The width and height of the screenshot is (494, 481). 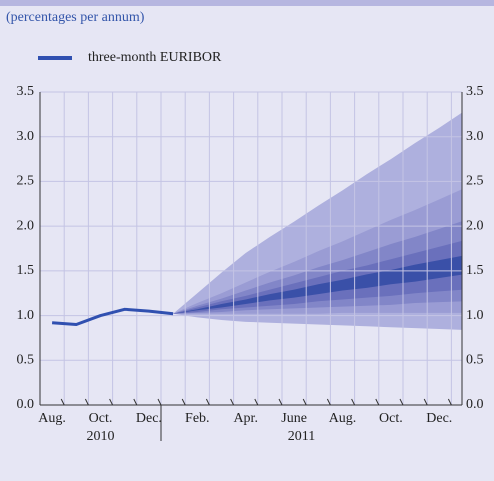 I want to click on top-bar, so click(x=247, y=3).